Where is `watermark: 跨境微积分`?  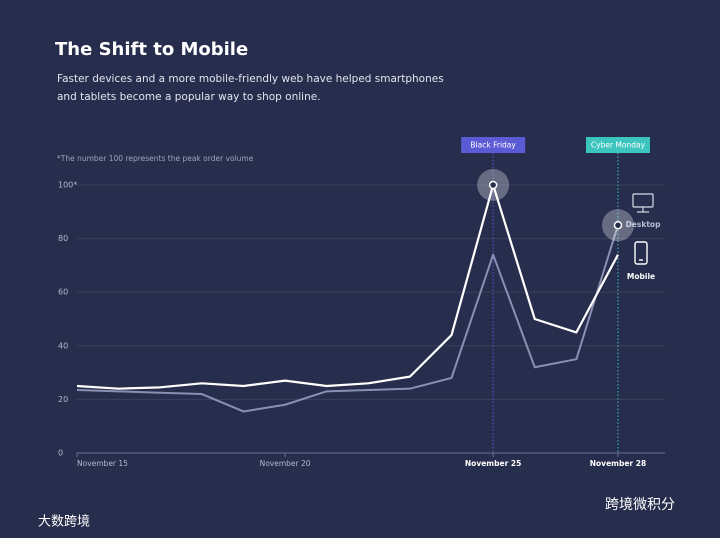 watermark: 跨境微积分 is located at coordinates (640, 505).